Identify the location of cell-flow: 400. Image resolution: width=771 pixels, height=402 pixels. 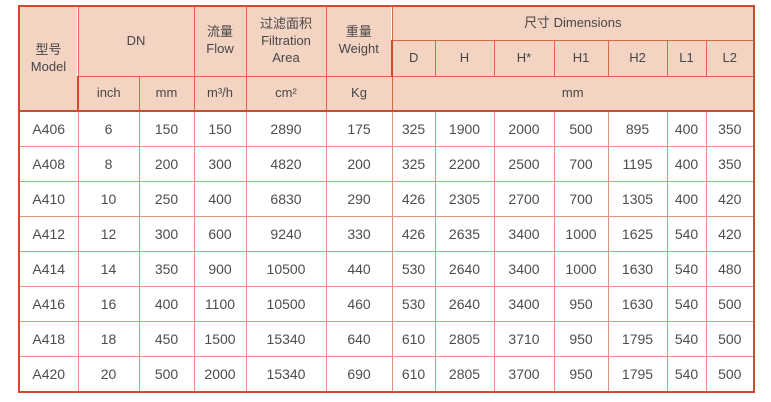
(220, 198).